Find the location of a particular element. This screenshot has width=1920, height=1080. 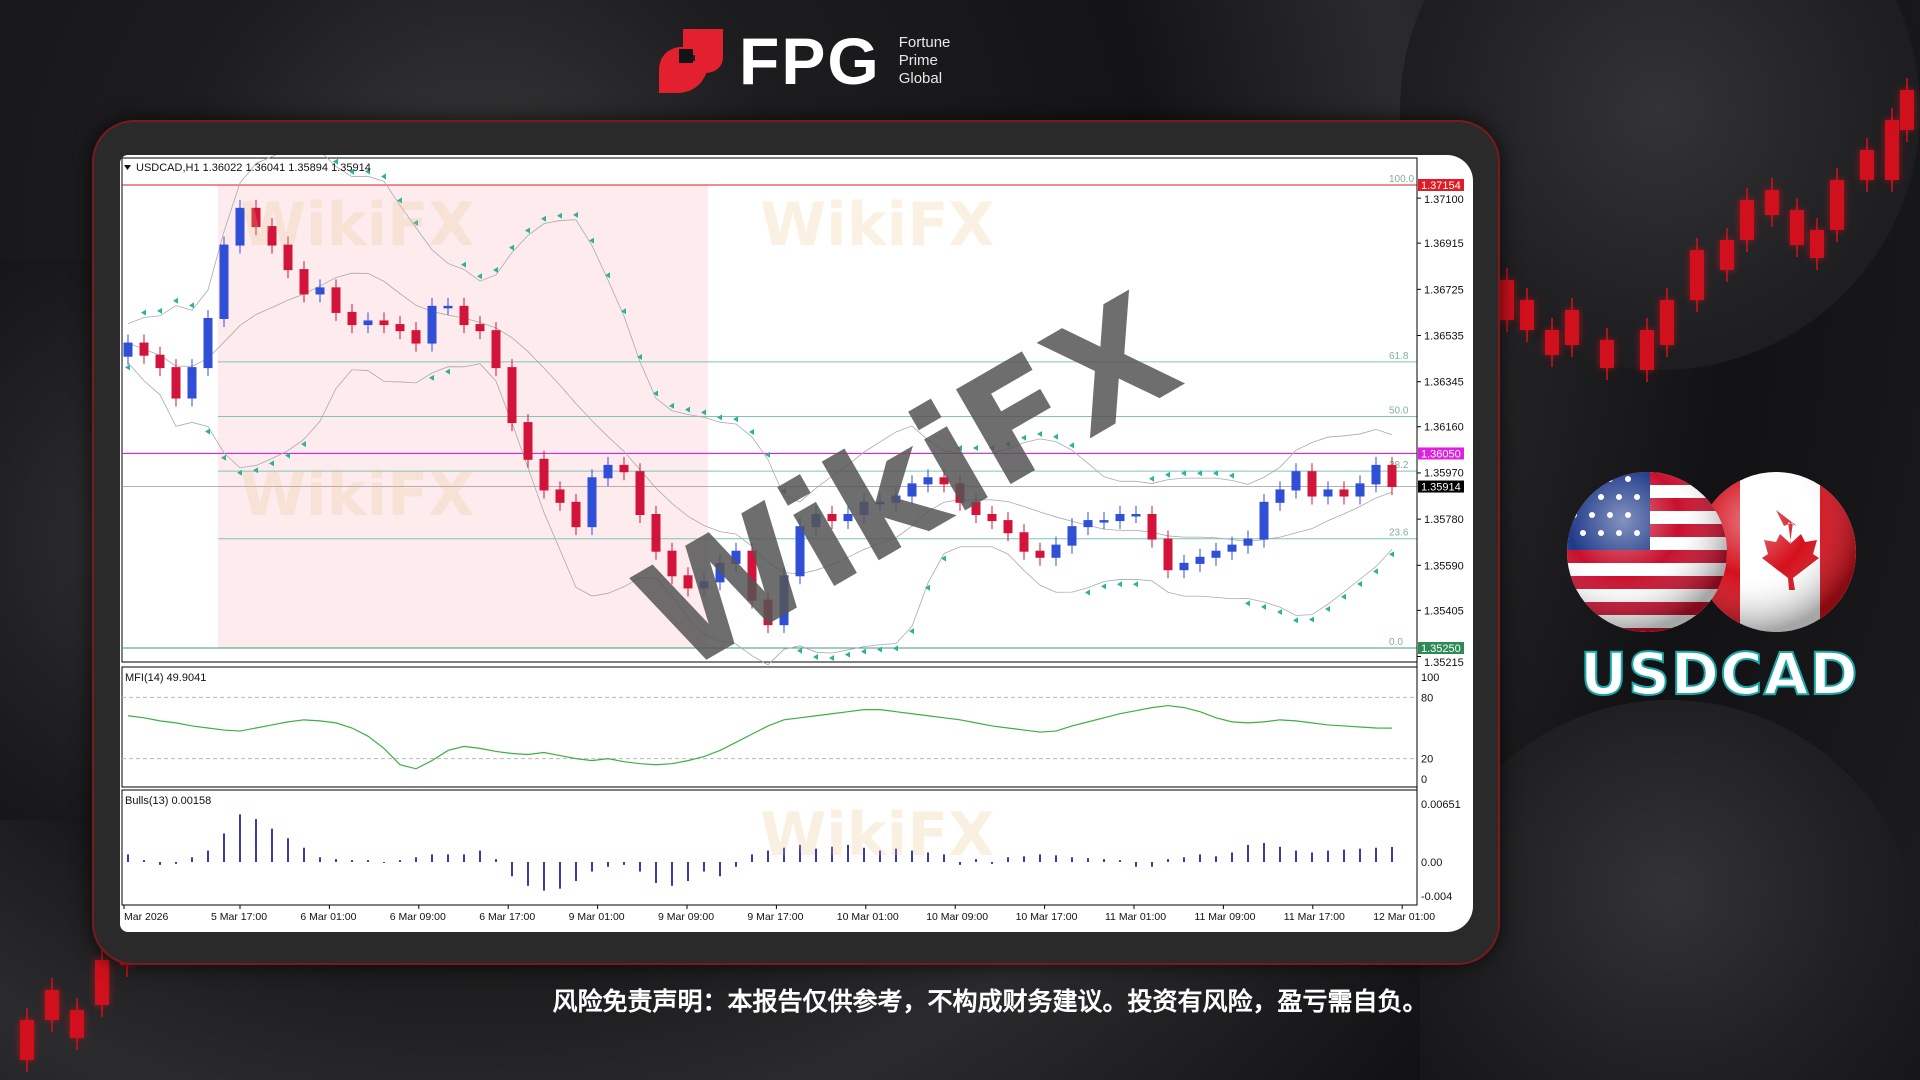

price-tag is located at coordinates (1441, 185).